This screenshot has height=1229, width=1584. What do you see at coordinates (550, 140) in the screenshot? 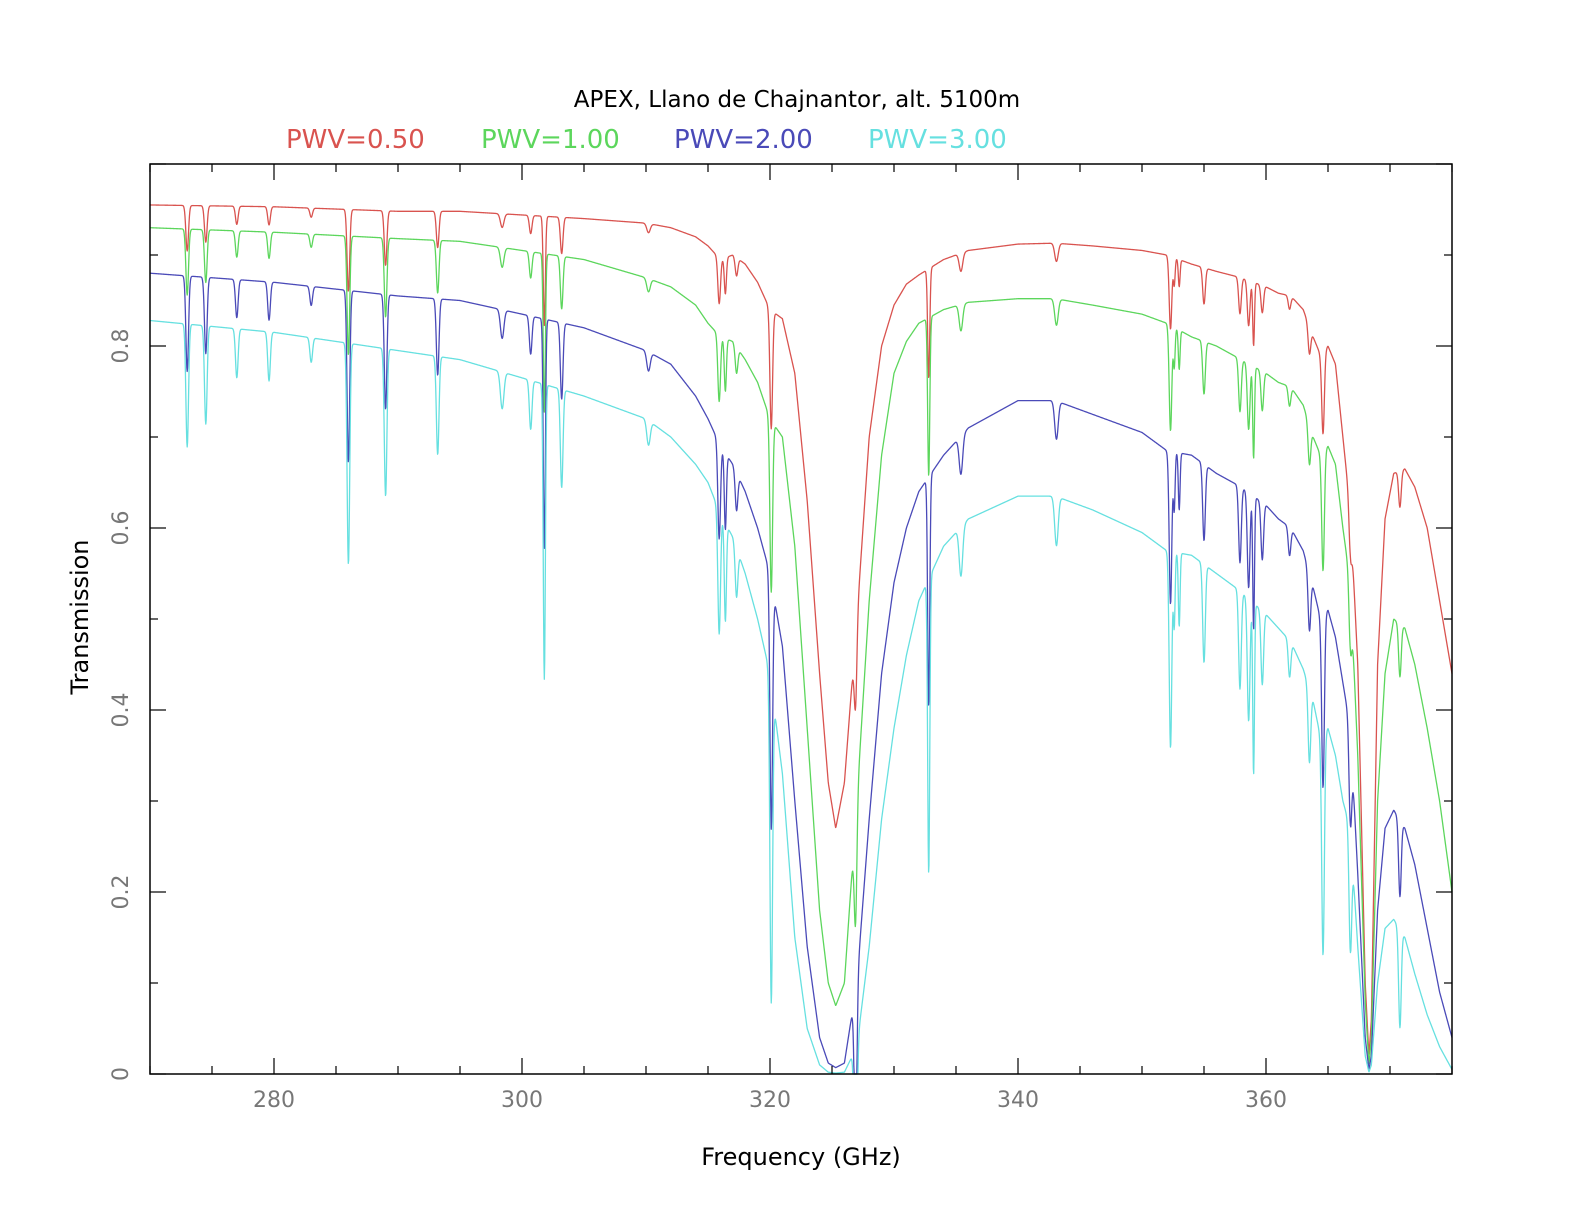
I see `legend-entry: PWV=1.00` at bounding box center [550, 140].